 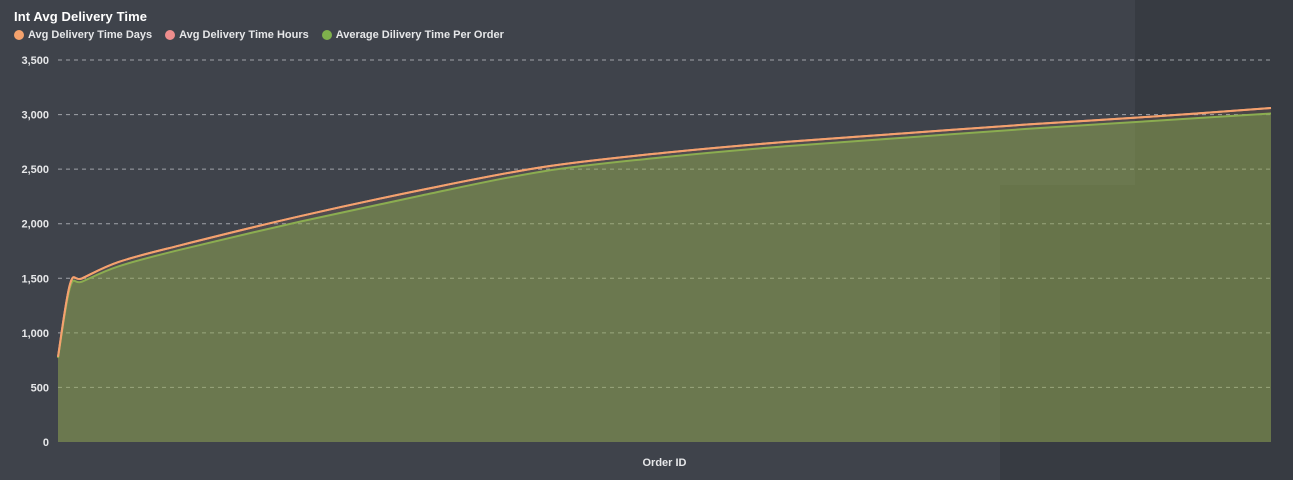 What do you see at coordinates (244, 35) in the screenshot?
I see `legend-label-hours: Avg Delivery Time Hours` at bounding box center [244, 35].